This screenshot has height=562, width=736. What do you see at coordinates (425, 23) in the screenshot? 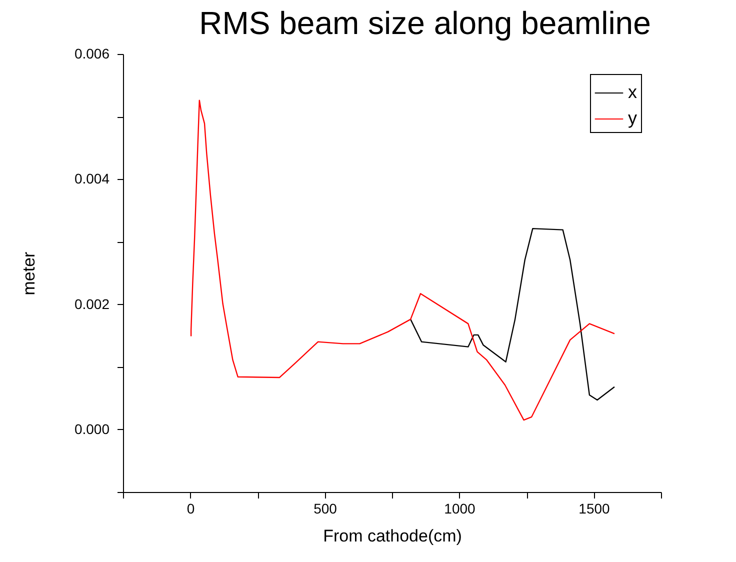
I see `chart-title: RMS beam size along beamline` at bounding box center [425, 23].